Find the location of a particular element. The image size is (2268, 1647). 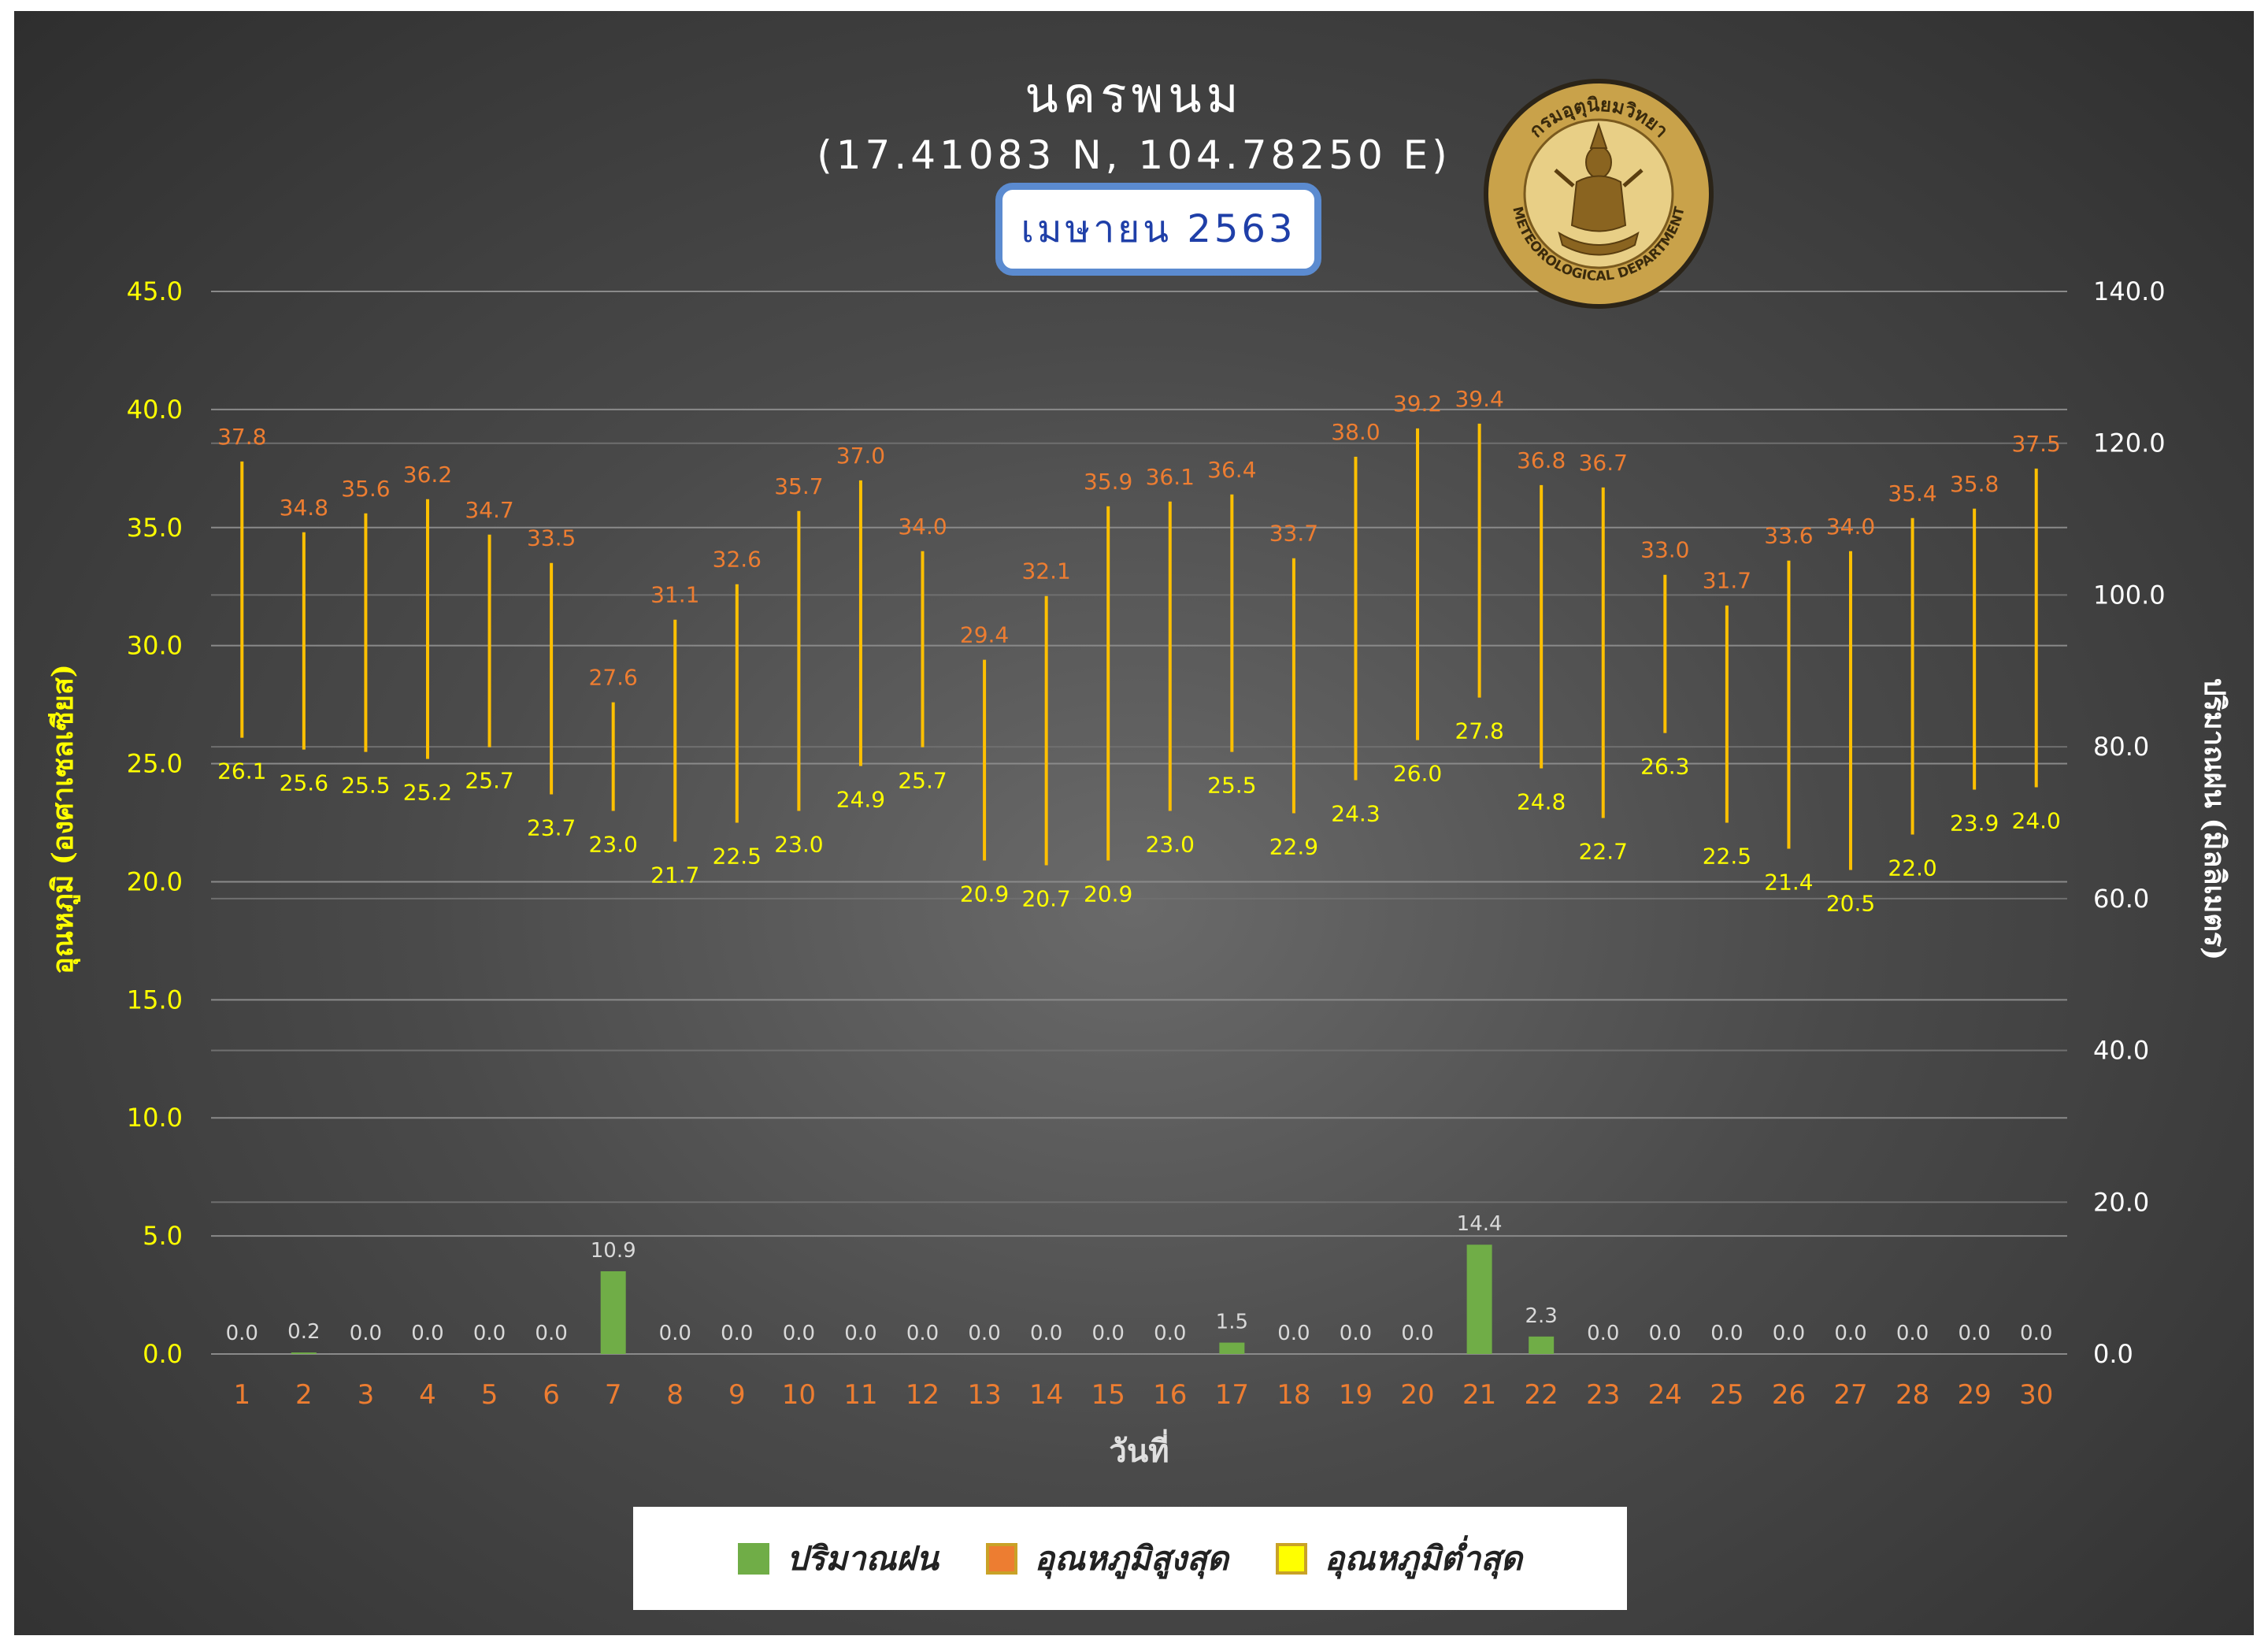

tmin-data-label: 22.7 is located at coordinates (1603, 852).